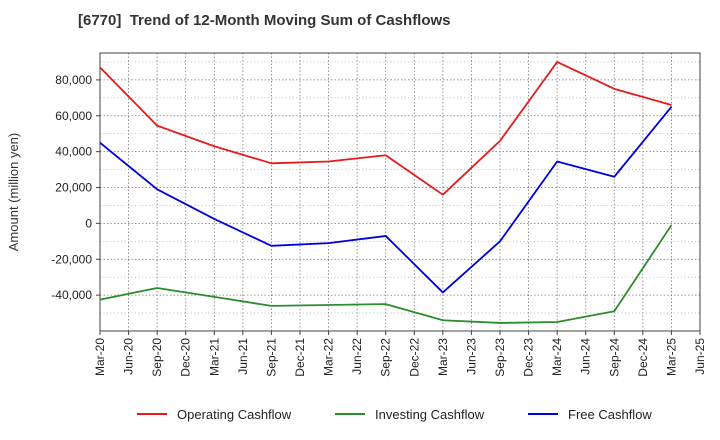  What do you see at coordinates (243, 356) in the screenshot?
I see `x-tick-label: Jun-21` at bounding box center [243, 356].